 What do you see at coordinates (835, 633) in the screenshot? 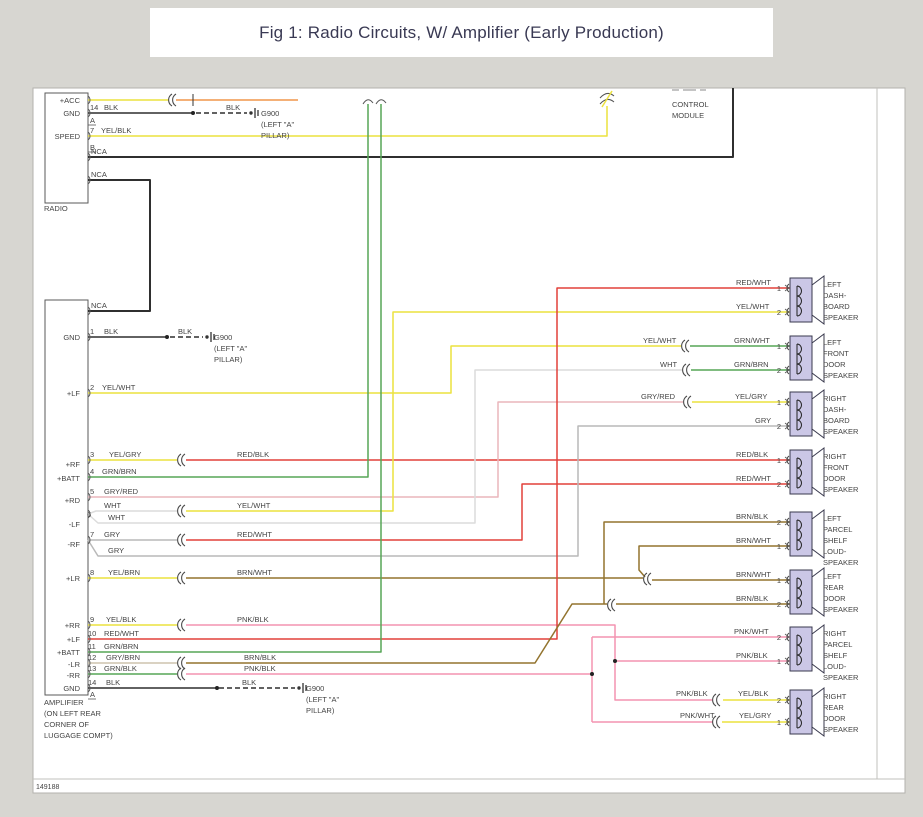
I see `right-parcel-shelf-loudspeaker-label: RIGHT` at bounding box center [835, 633].